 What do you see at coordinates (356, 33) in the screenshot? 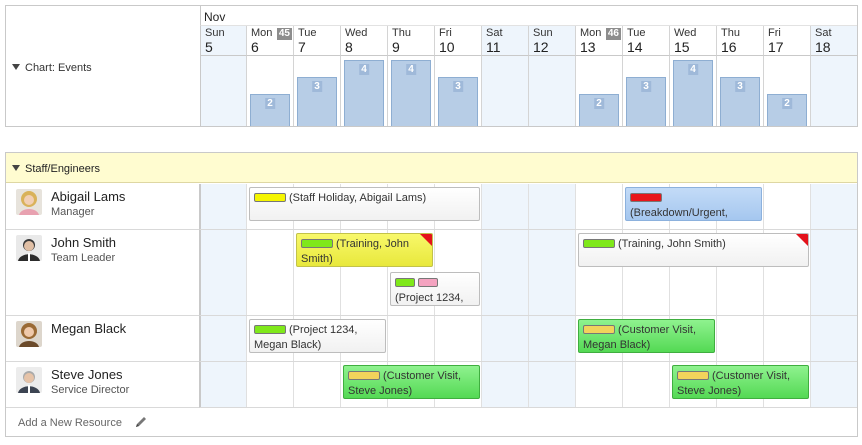
I see `day-of-week: Wed` at bounding box center [356, 33].